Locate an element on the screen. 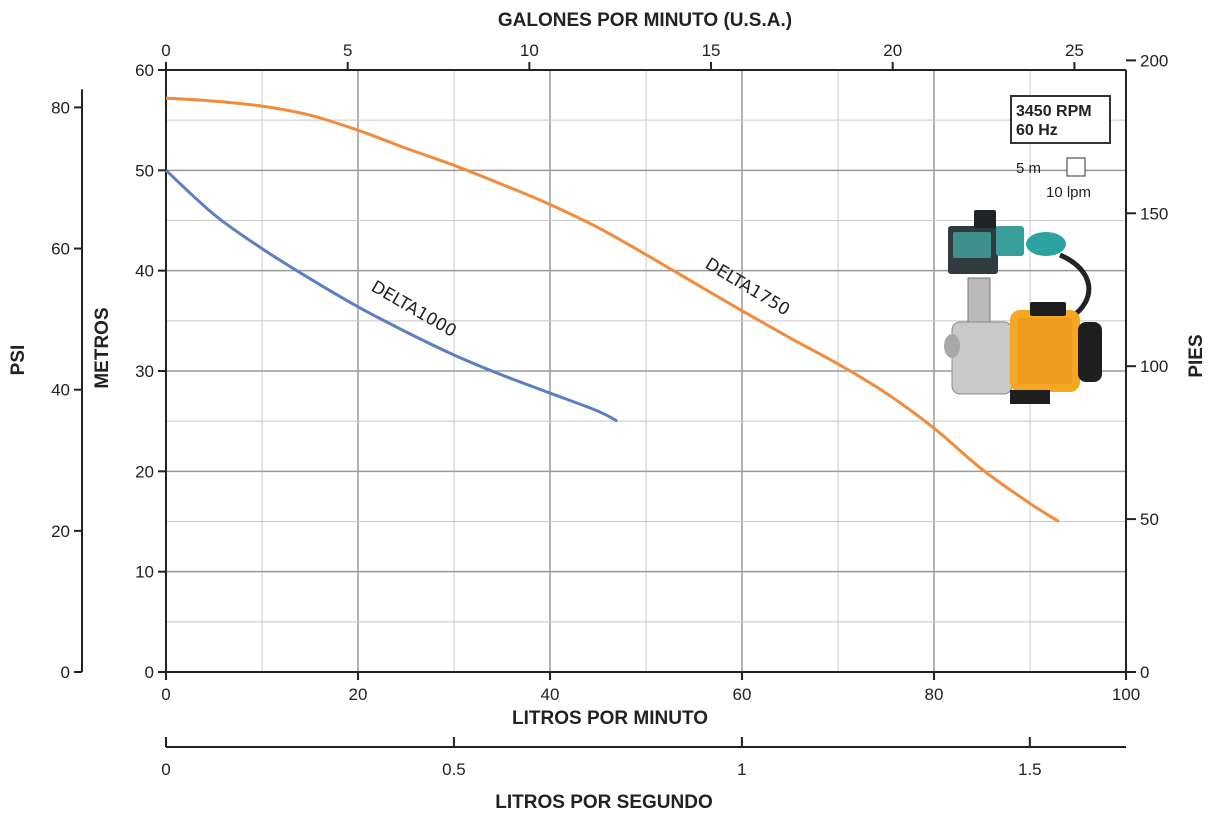 This screenshot has width=1213, height=821. x-tick-label: 20 is located at coordinates (358, 694).